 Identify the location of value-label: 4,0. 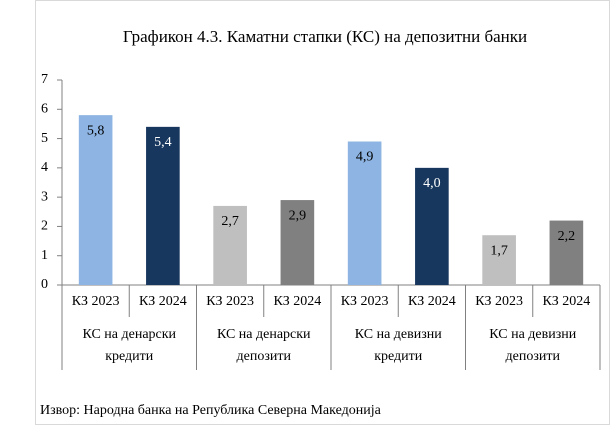
(432, 183).